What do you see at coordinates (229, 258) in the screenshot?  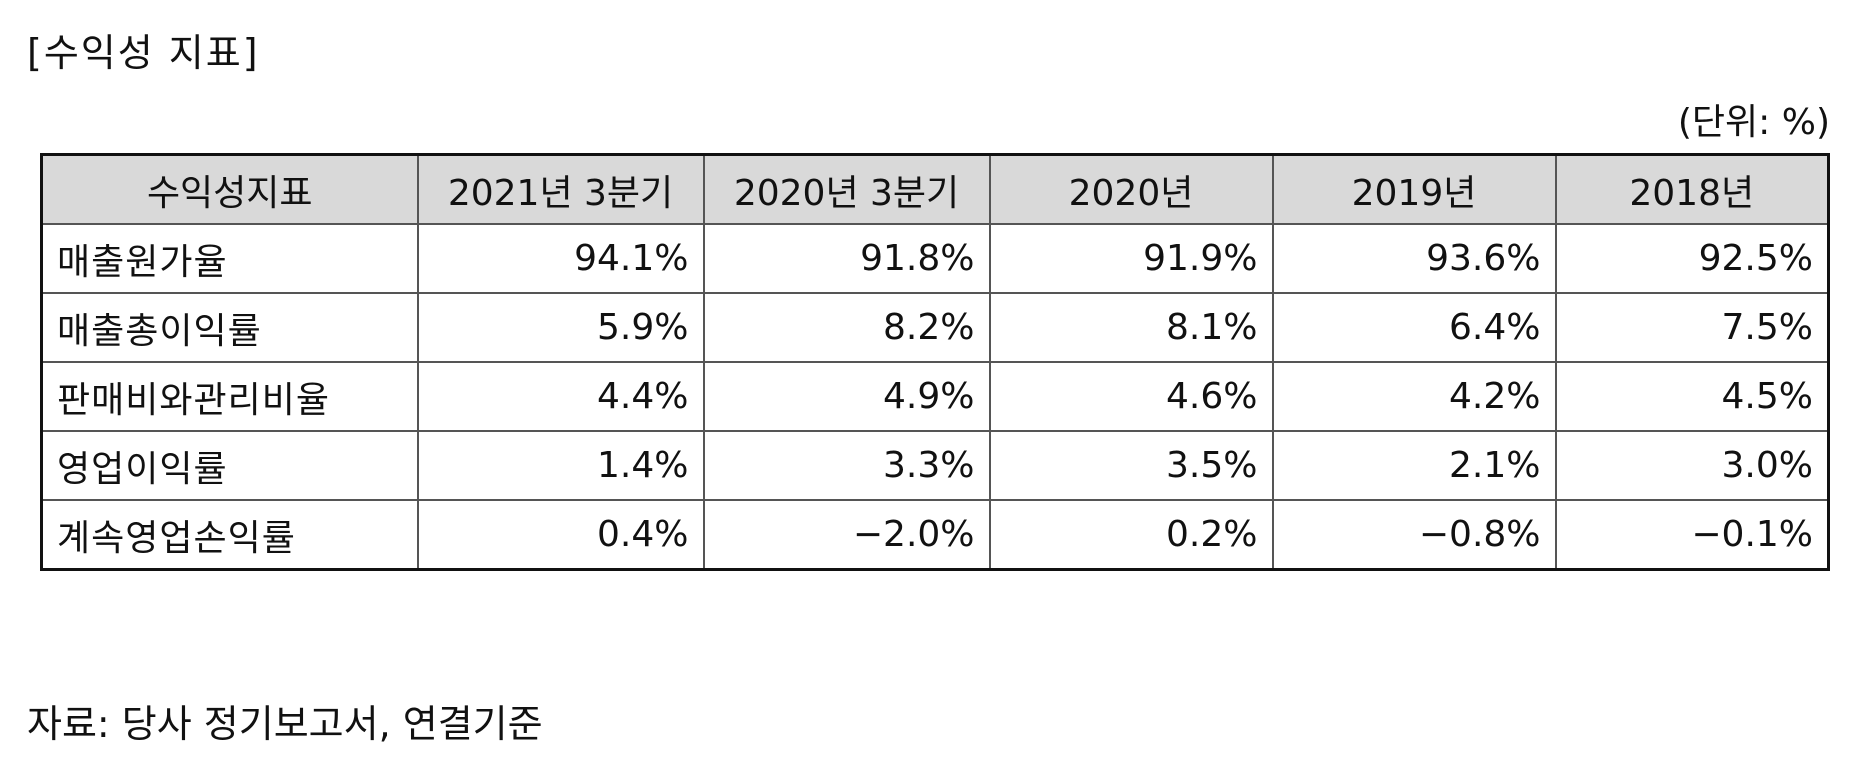 I see `row-label: 매출원가율` at bounding box center [229, 258].